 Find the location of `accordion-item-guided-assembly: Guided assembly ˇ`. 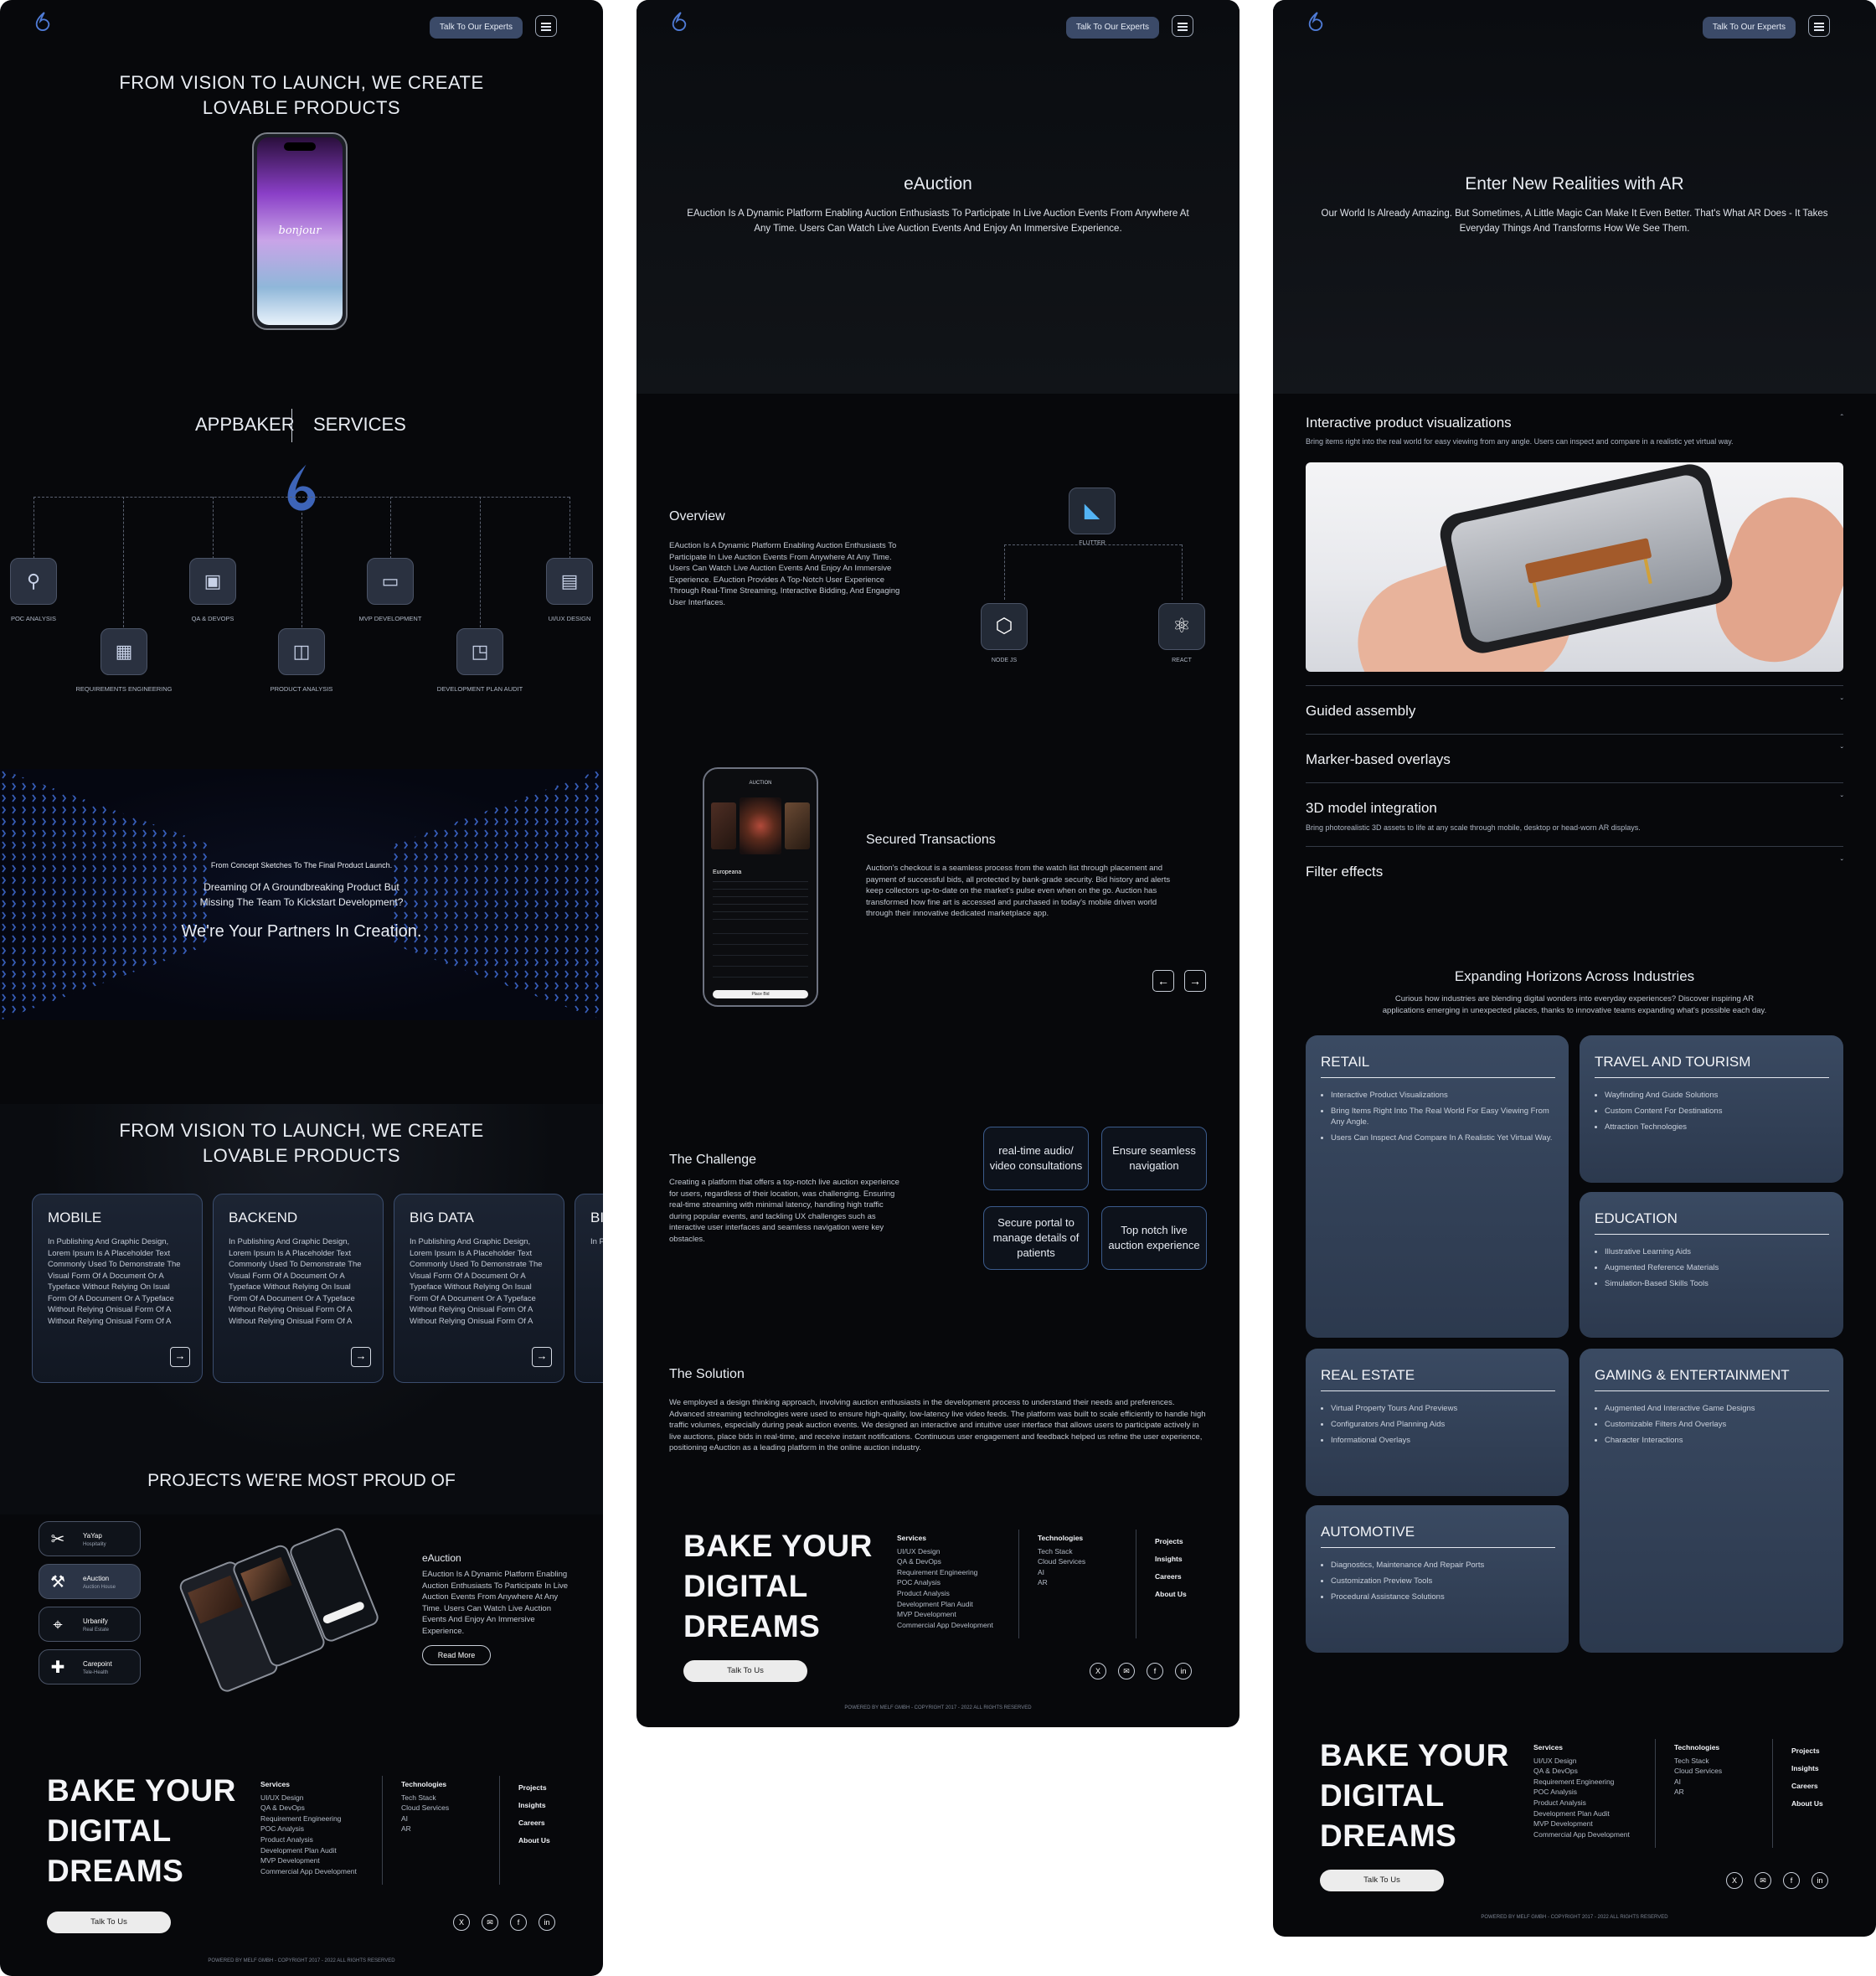

accordion-item-guided-assembly: Guided assembly ˇ is located at coordinates (1574, 710).